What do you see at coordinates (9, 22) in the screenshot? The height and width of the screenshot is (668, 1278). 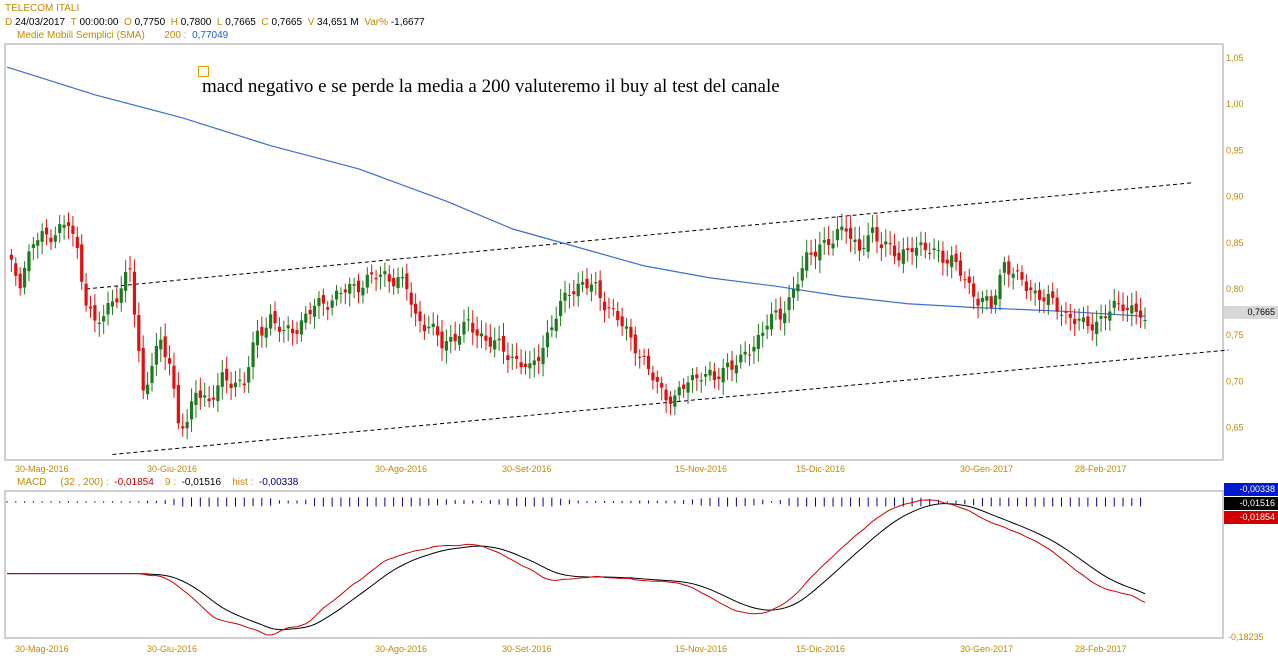 I see `date-label: D` at bounding box center [9, 22].